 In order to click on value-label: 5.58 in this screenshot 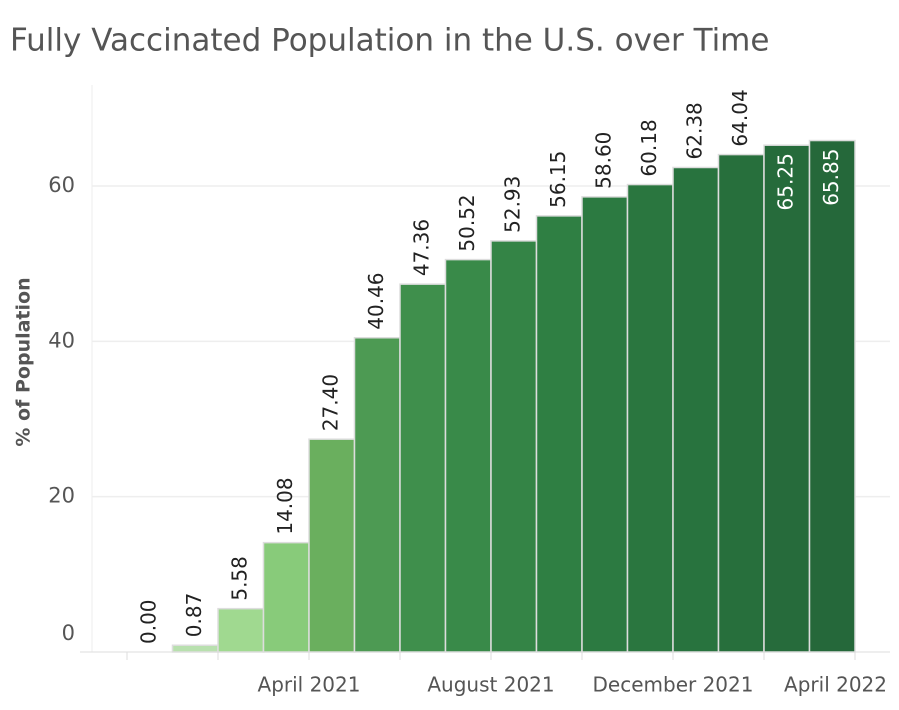, I will do `click(239, 578)`.